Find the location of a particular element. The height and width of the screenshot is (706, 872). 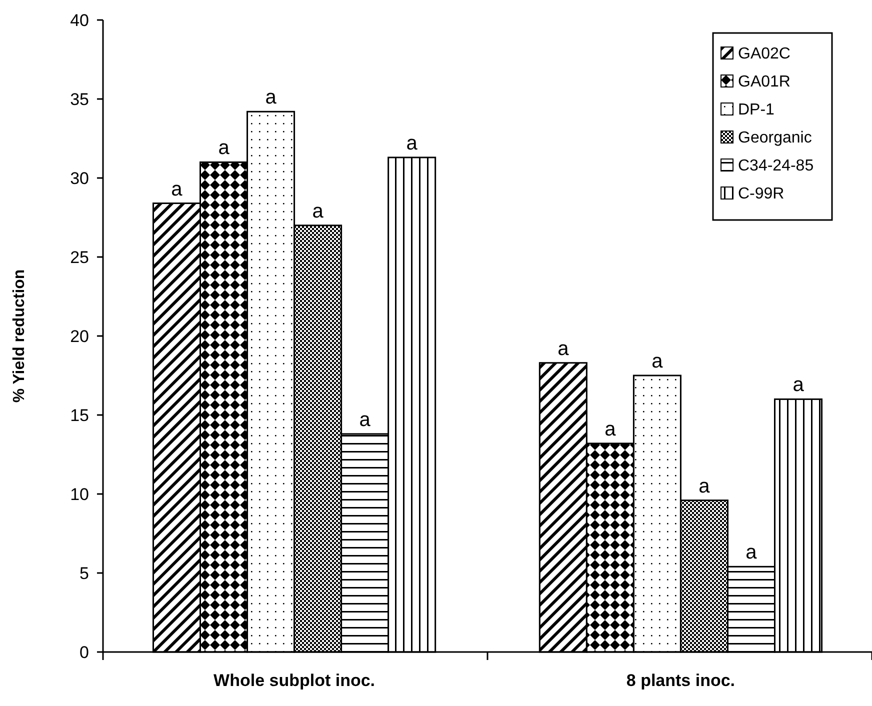

legend-label: GA02C is located at coordinates (764, 54).